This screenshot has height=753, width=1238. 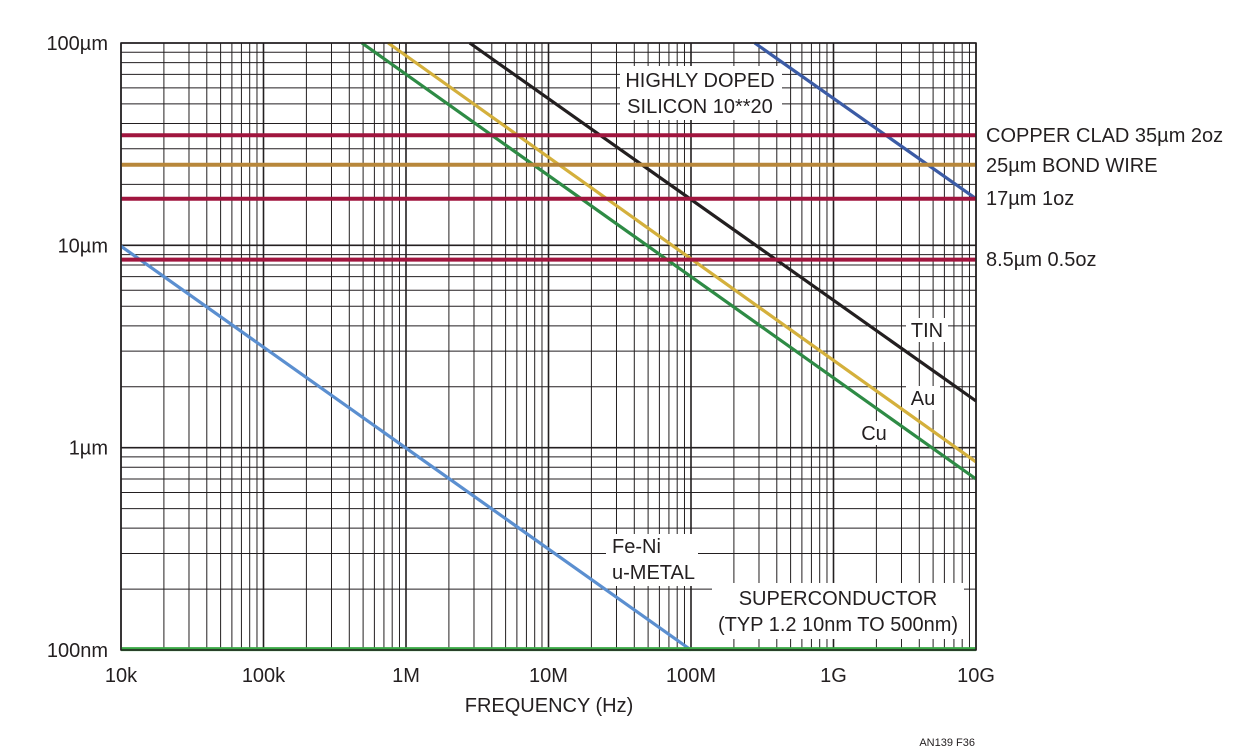 What do you see at coordinates (636, 547) in the screenshot?
I see `feni-label-line1: Fe-Ni` at bounding box center [636, 547].